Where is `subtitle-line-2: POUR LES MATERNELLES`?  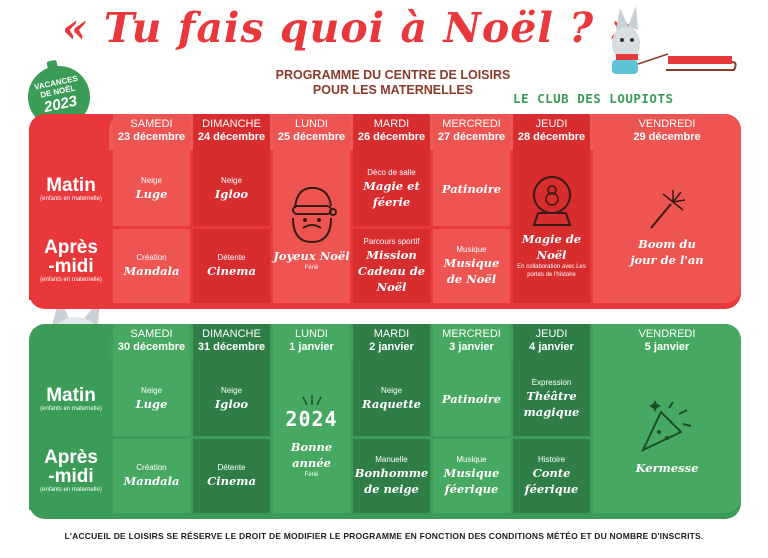 subtitle-line-2: POUR LES MATERNELLES is located at coordinates (393, 90).